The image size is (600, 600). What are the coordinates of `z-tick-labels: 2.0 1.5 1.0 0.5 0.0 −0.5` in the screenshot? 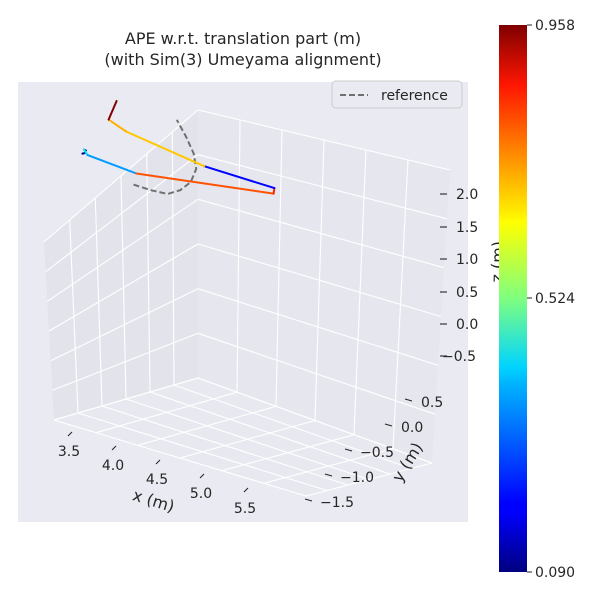 It's located at (460, 276).